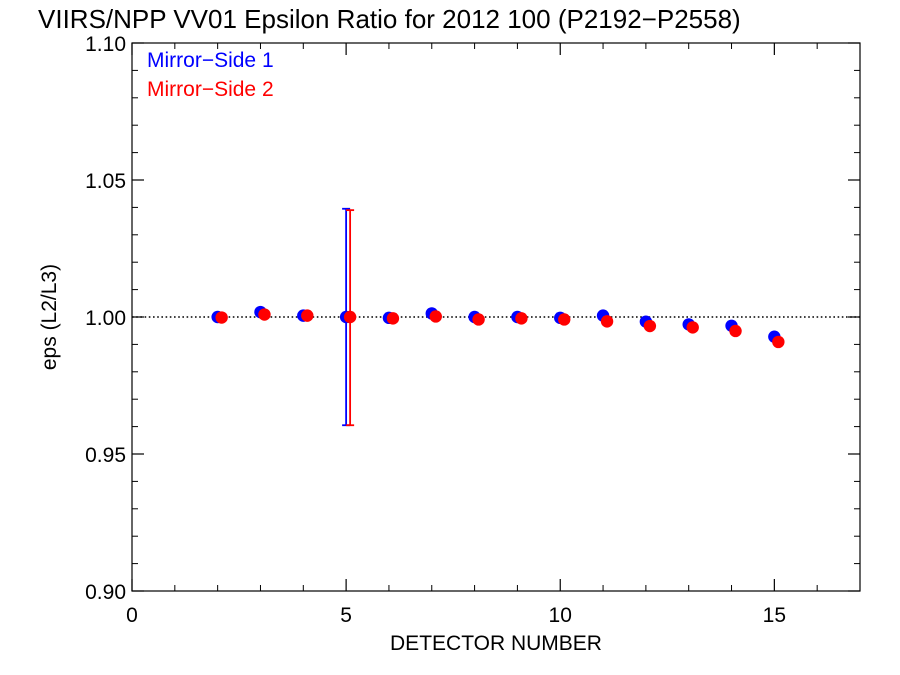  Describe the element at coordinates (774, 615) in the screenshot. I see `x-tick-label: 15` at that location.